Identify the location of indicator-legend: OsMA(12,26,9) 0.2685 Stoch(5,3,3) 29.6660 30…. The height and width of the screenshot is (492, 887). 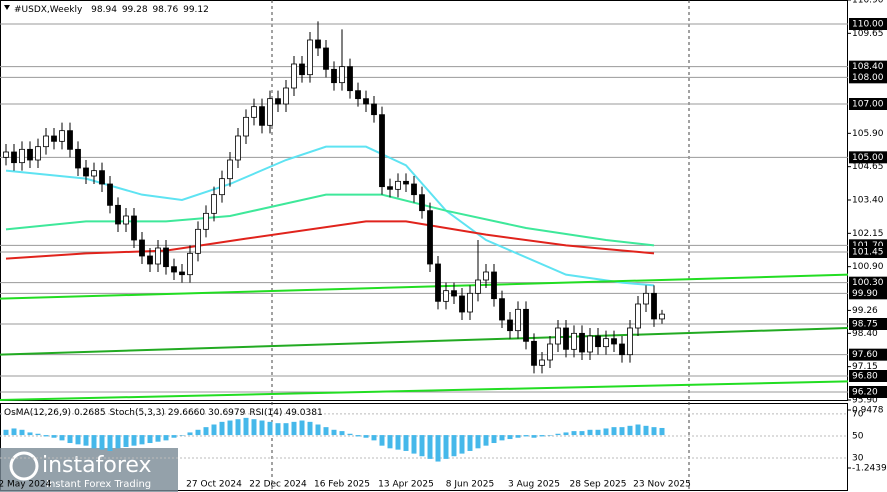
(163, 413).